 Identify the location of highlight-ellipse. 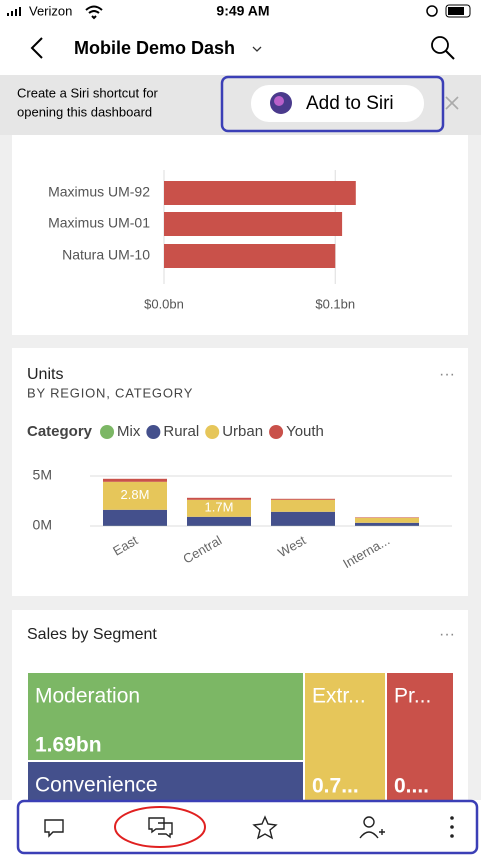
(160, 827).